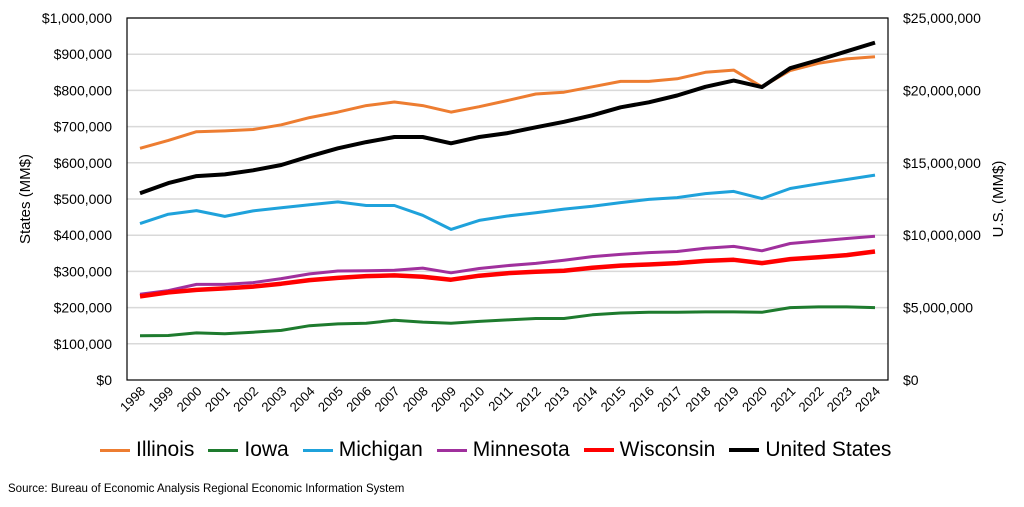 The height and width of the screenshot is (507, 1024). I want to click on series-line-iowa, so click(507, 321).